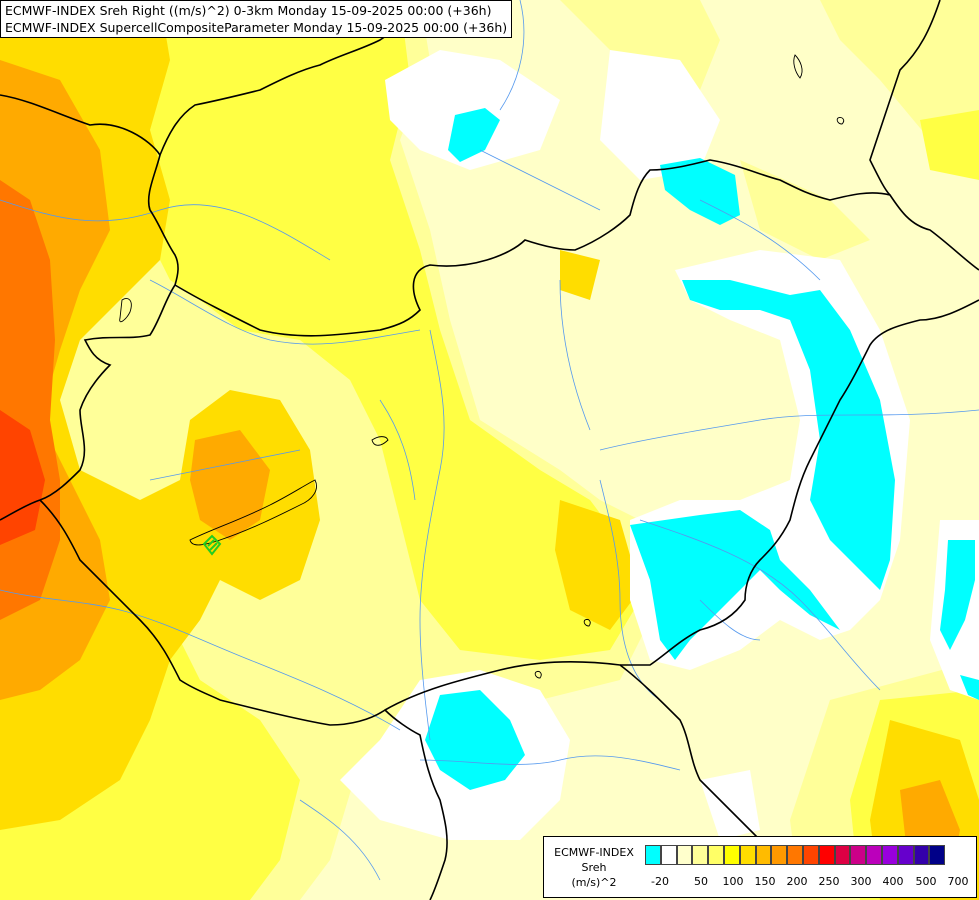 This screenshot has width=979, height=900. What do you see at coordinates (829, 881) in the screenshot?
I see `legend-tick-label: 250` at bounding box center [829, 881].